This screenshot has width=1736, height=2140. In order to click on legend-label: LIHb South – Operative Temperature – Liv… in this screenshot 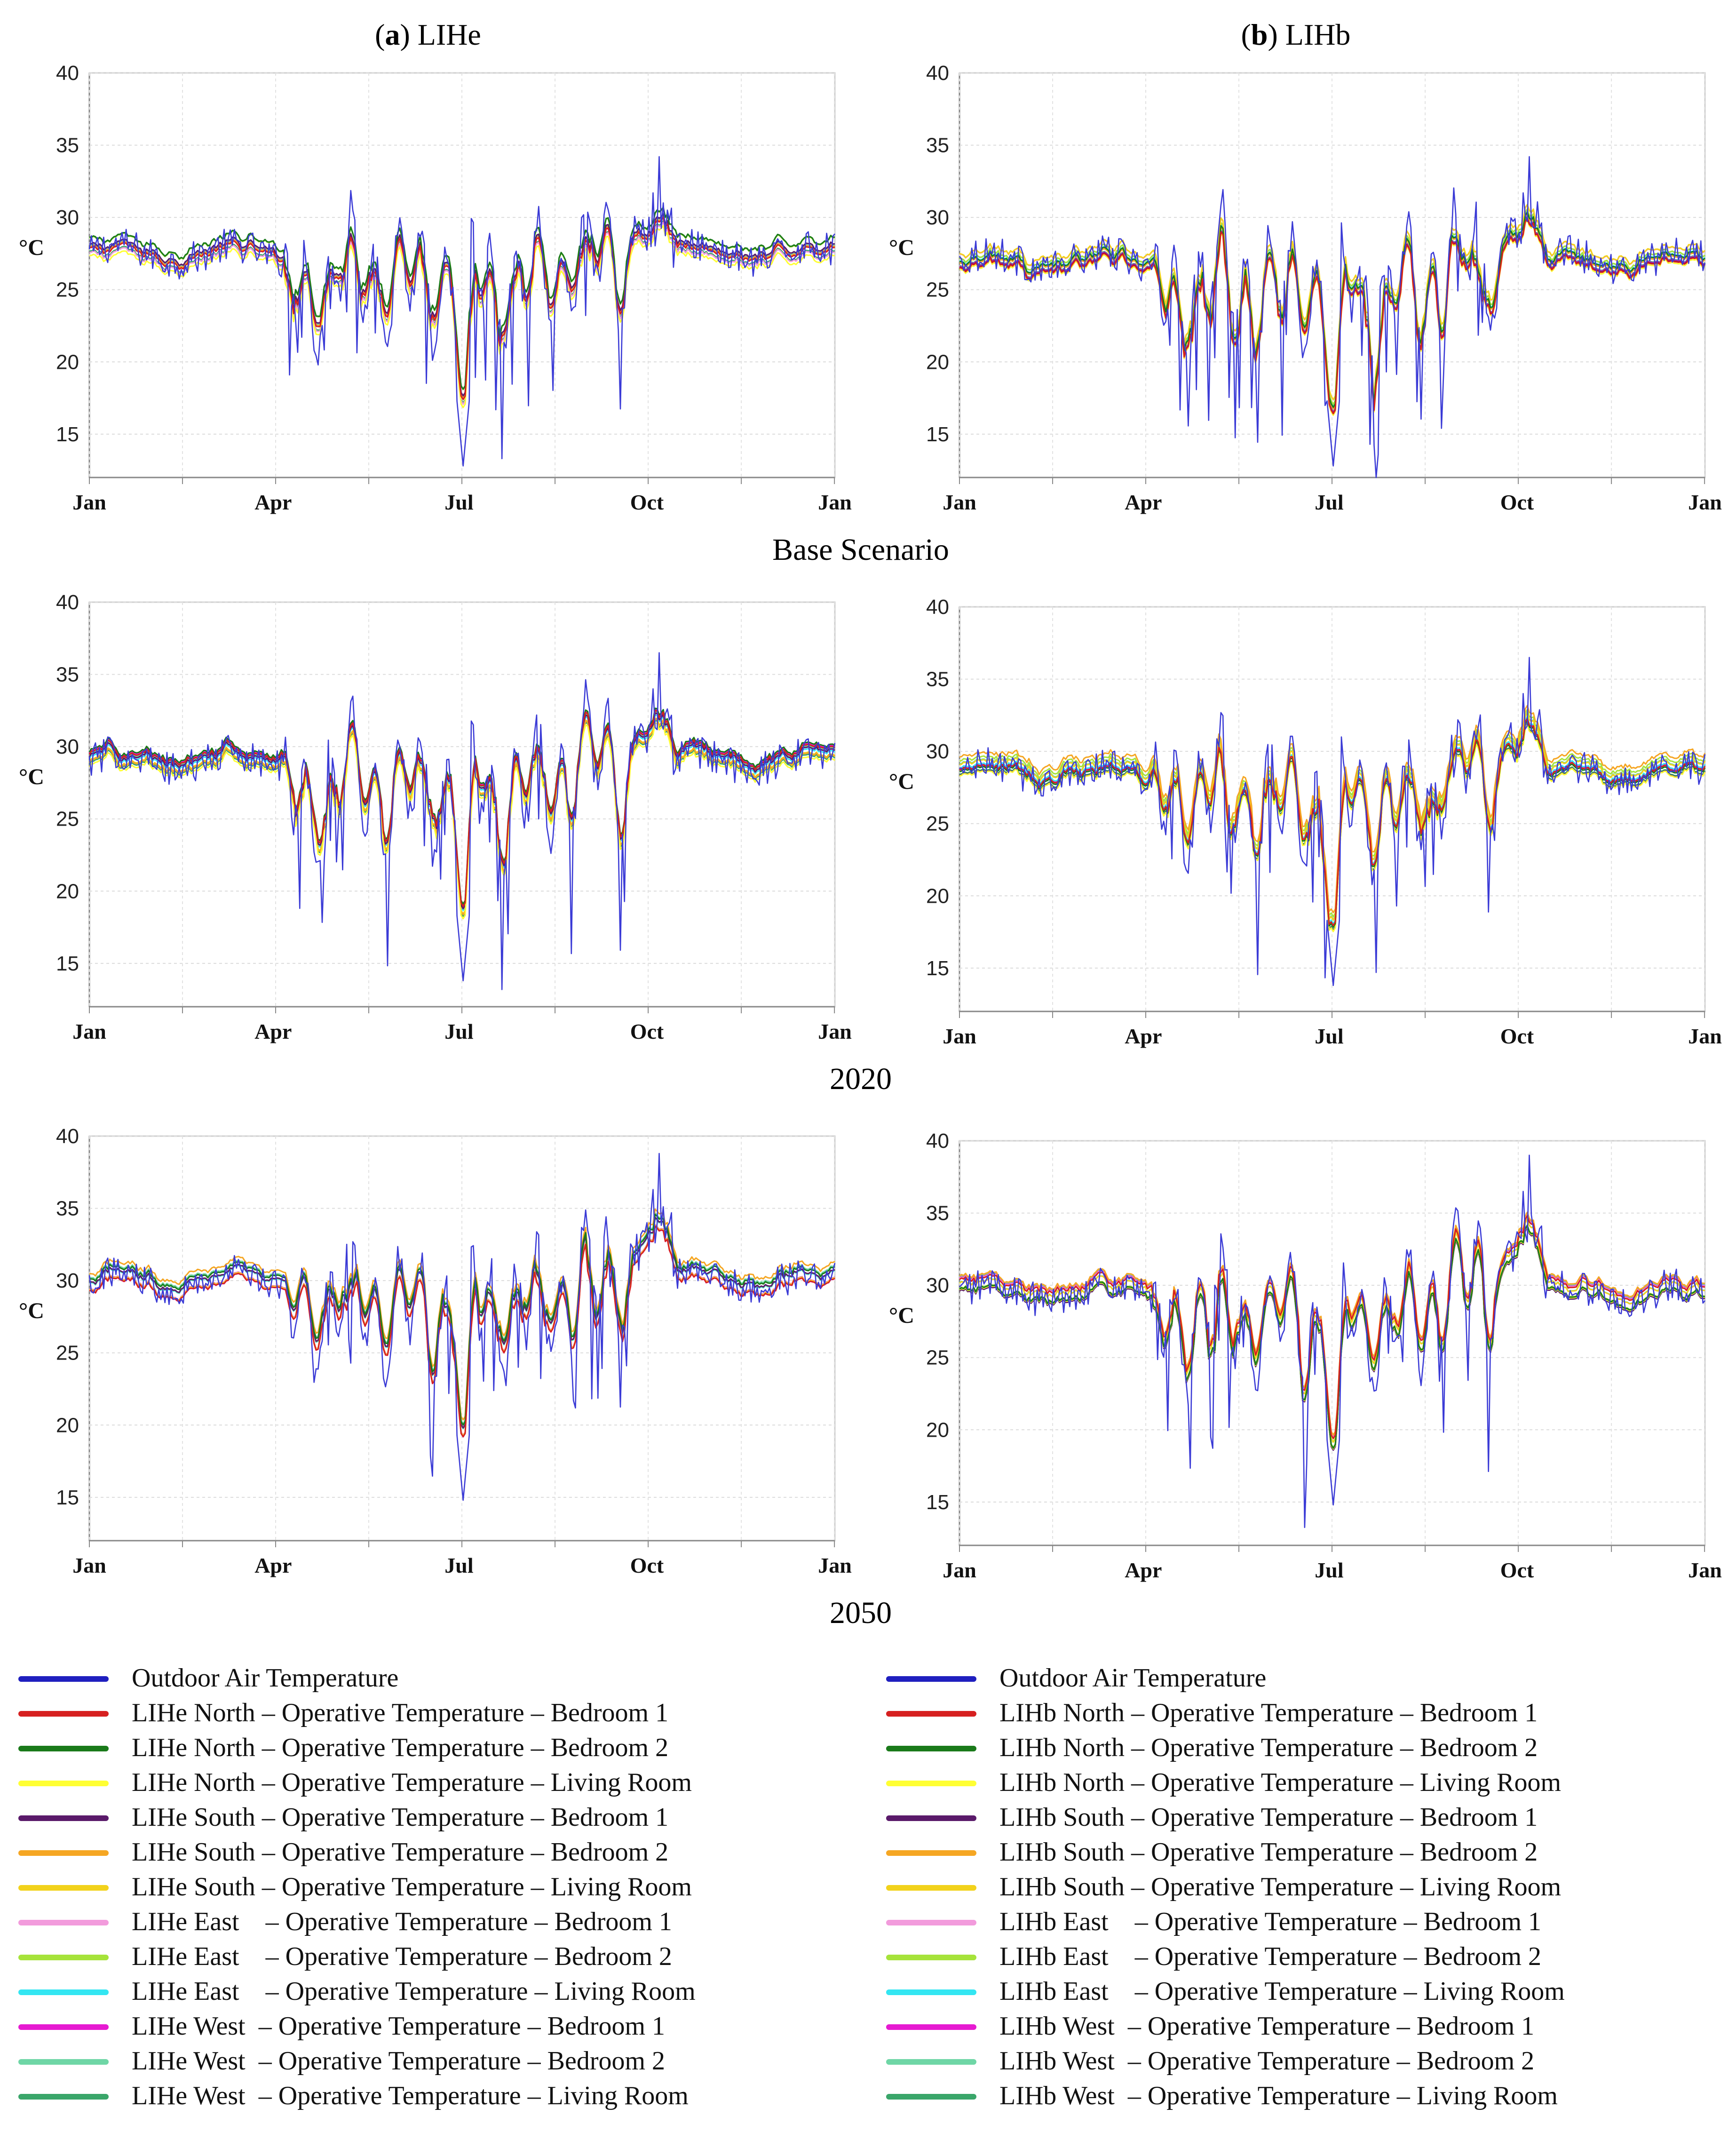, I will do `click(1280, 1887)`.